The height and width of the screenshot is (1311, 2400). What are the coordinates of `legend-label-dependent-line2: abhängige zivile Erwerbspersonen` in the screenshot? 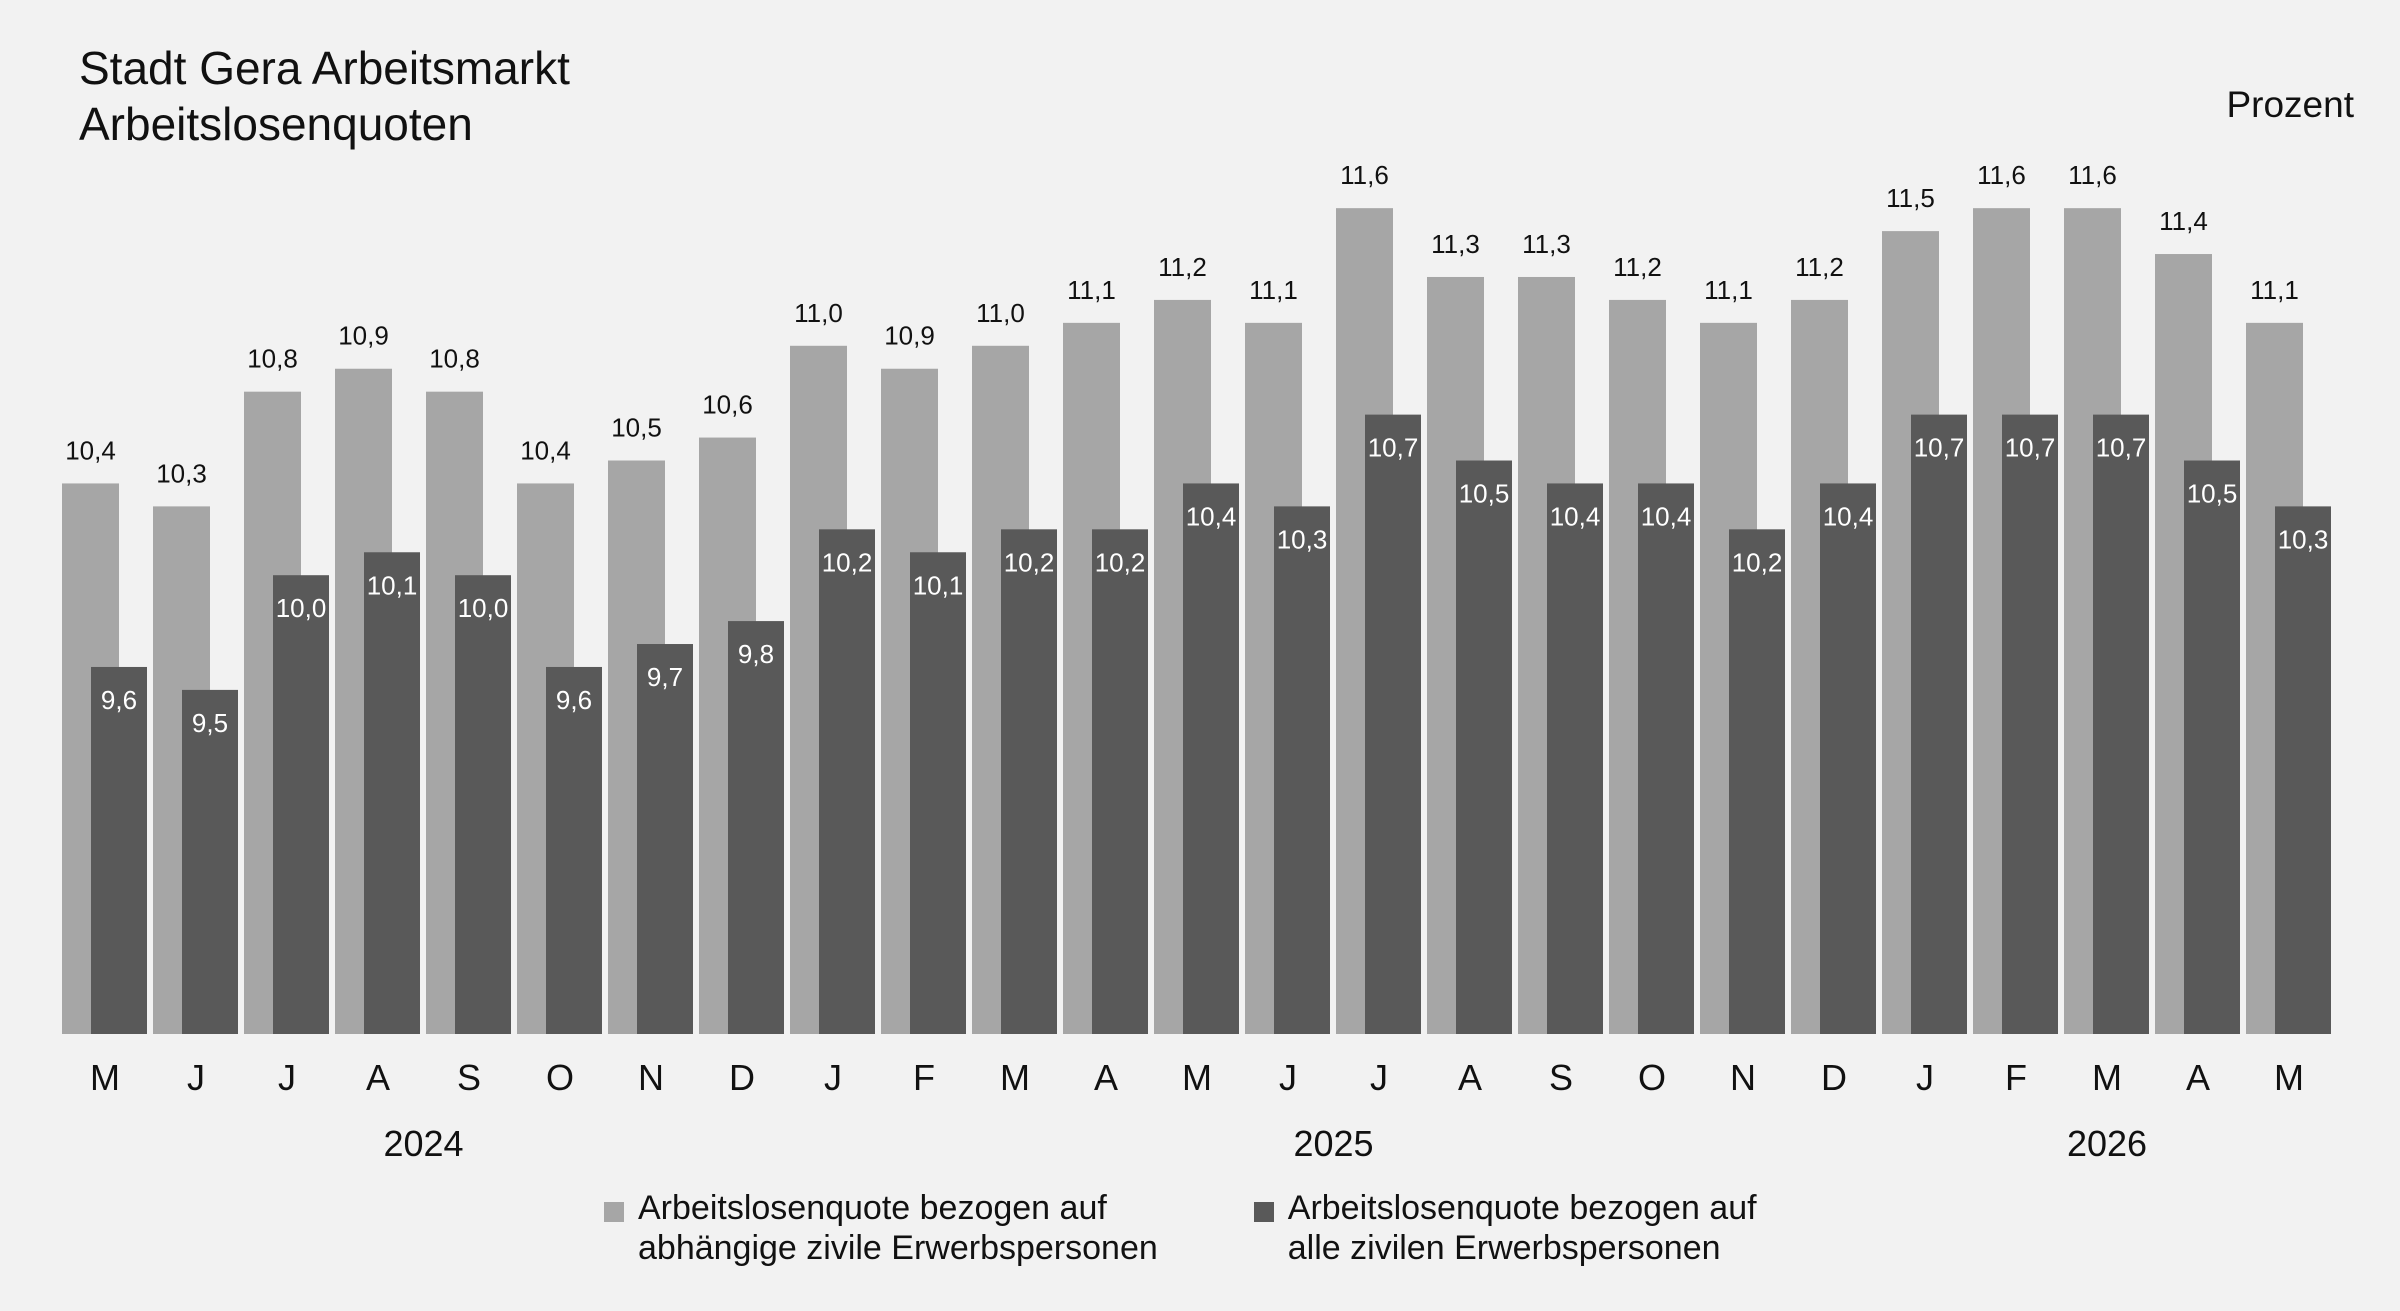 It's located at (898, 1248).